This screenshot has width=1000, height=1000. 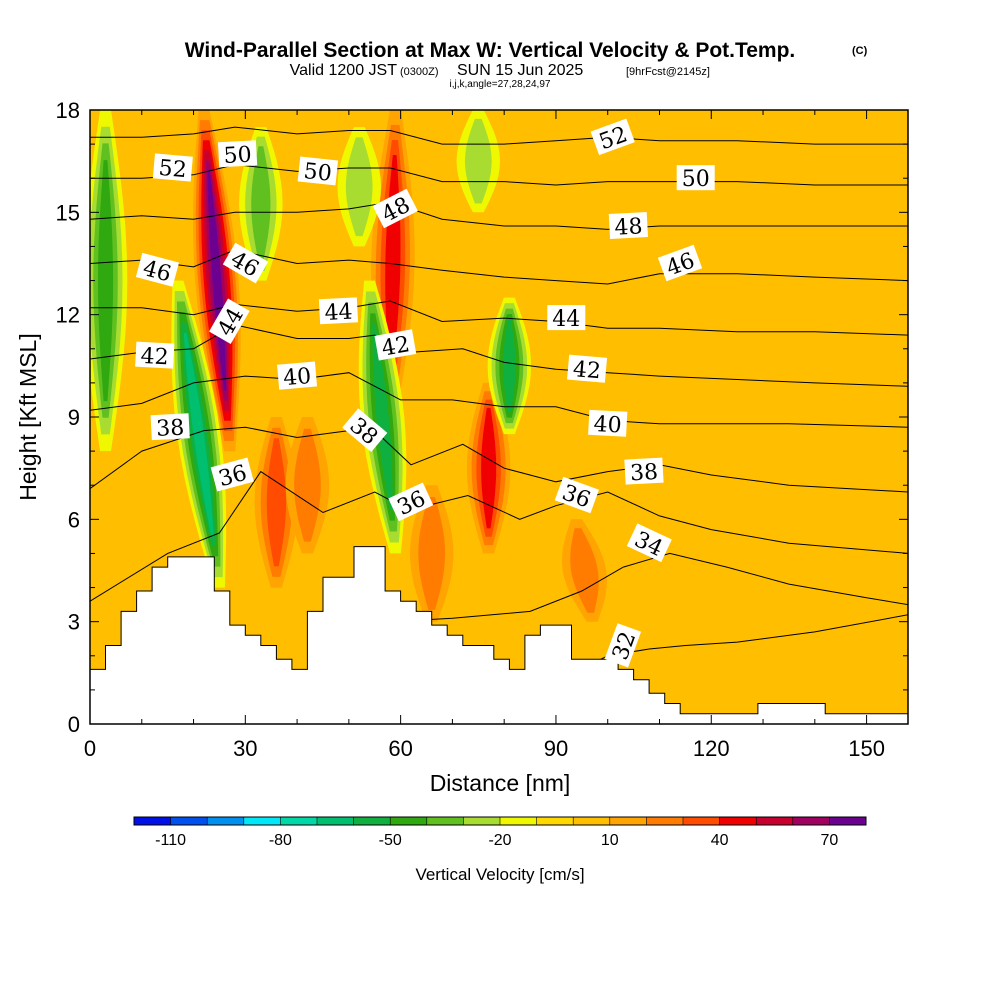 I want to click on y-tick-label: 0, so click(x=74, y=724).